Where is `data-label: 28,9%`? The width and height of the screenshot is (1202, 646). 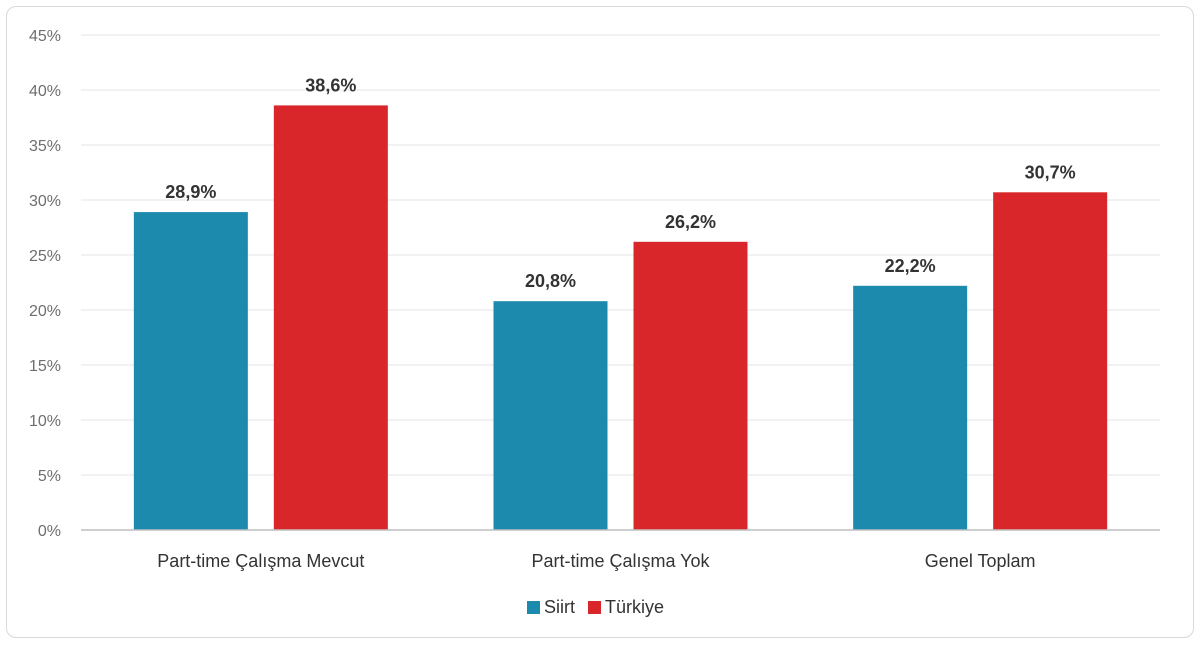 data-label: 28,9% is located at coordinates (190, 192).